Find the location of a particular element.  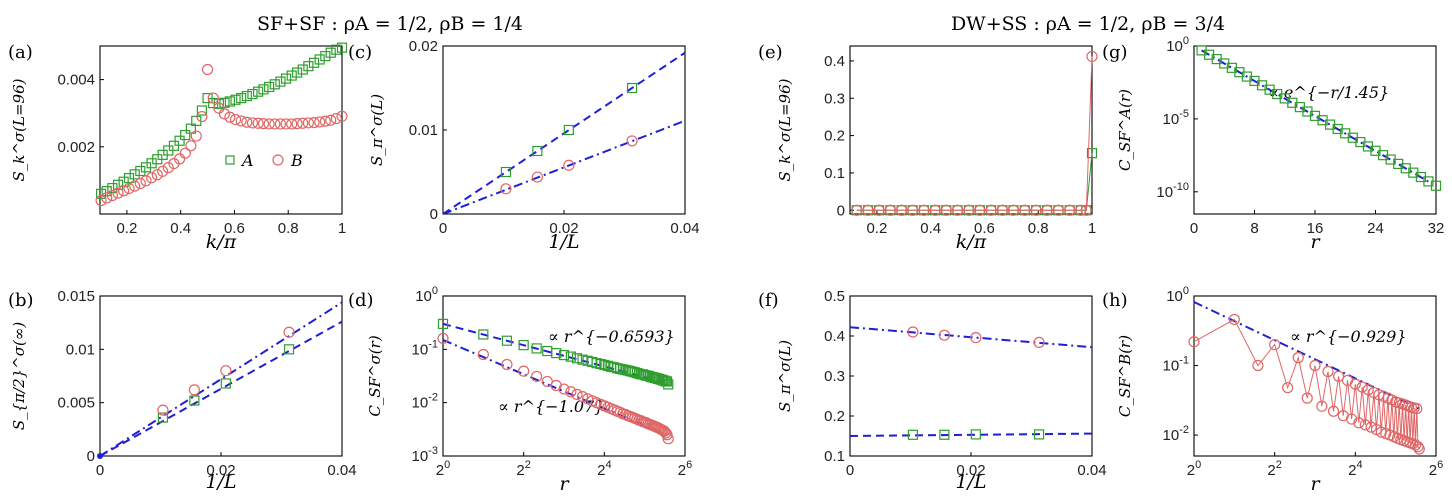

ytick-label-f: 0.1 is located at coordinates (834, 456).